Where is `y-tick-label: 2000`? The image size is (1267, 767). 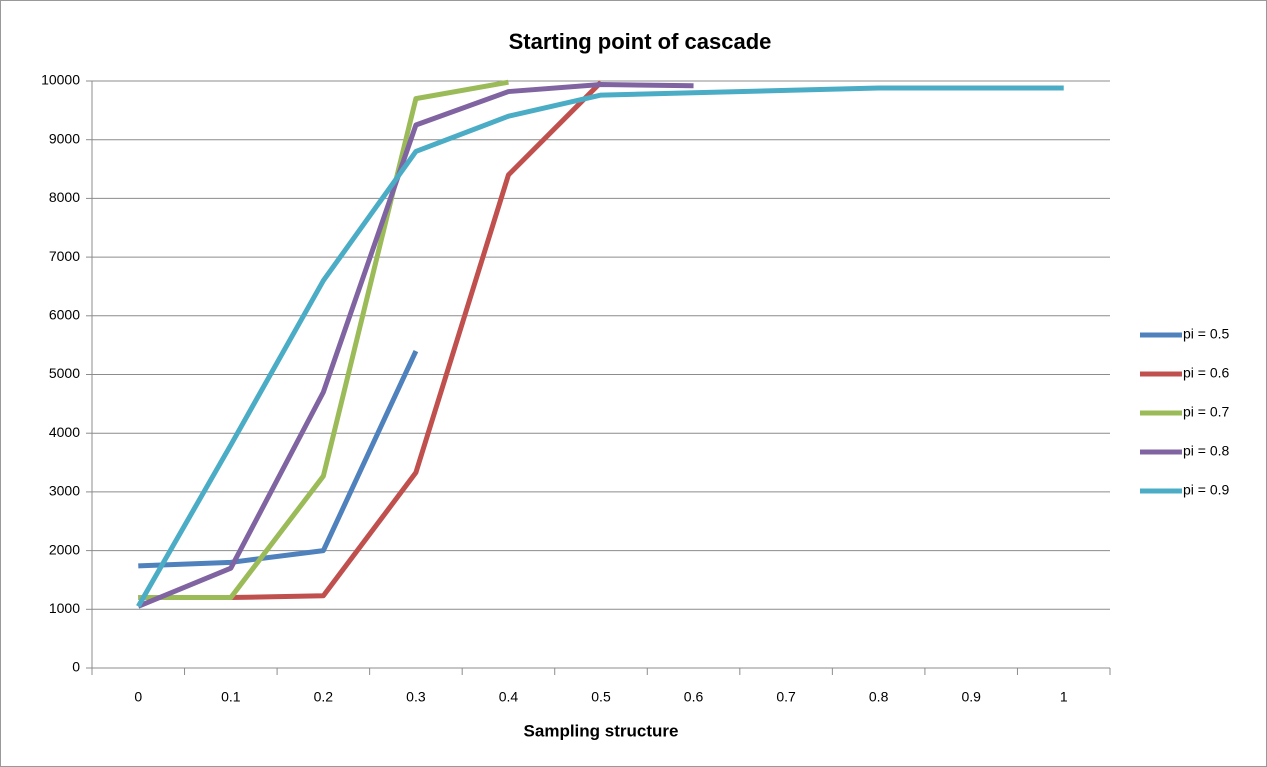
y-tick-label: 2000 is located at coordinates (64, 549).